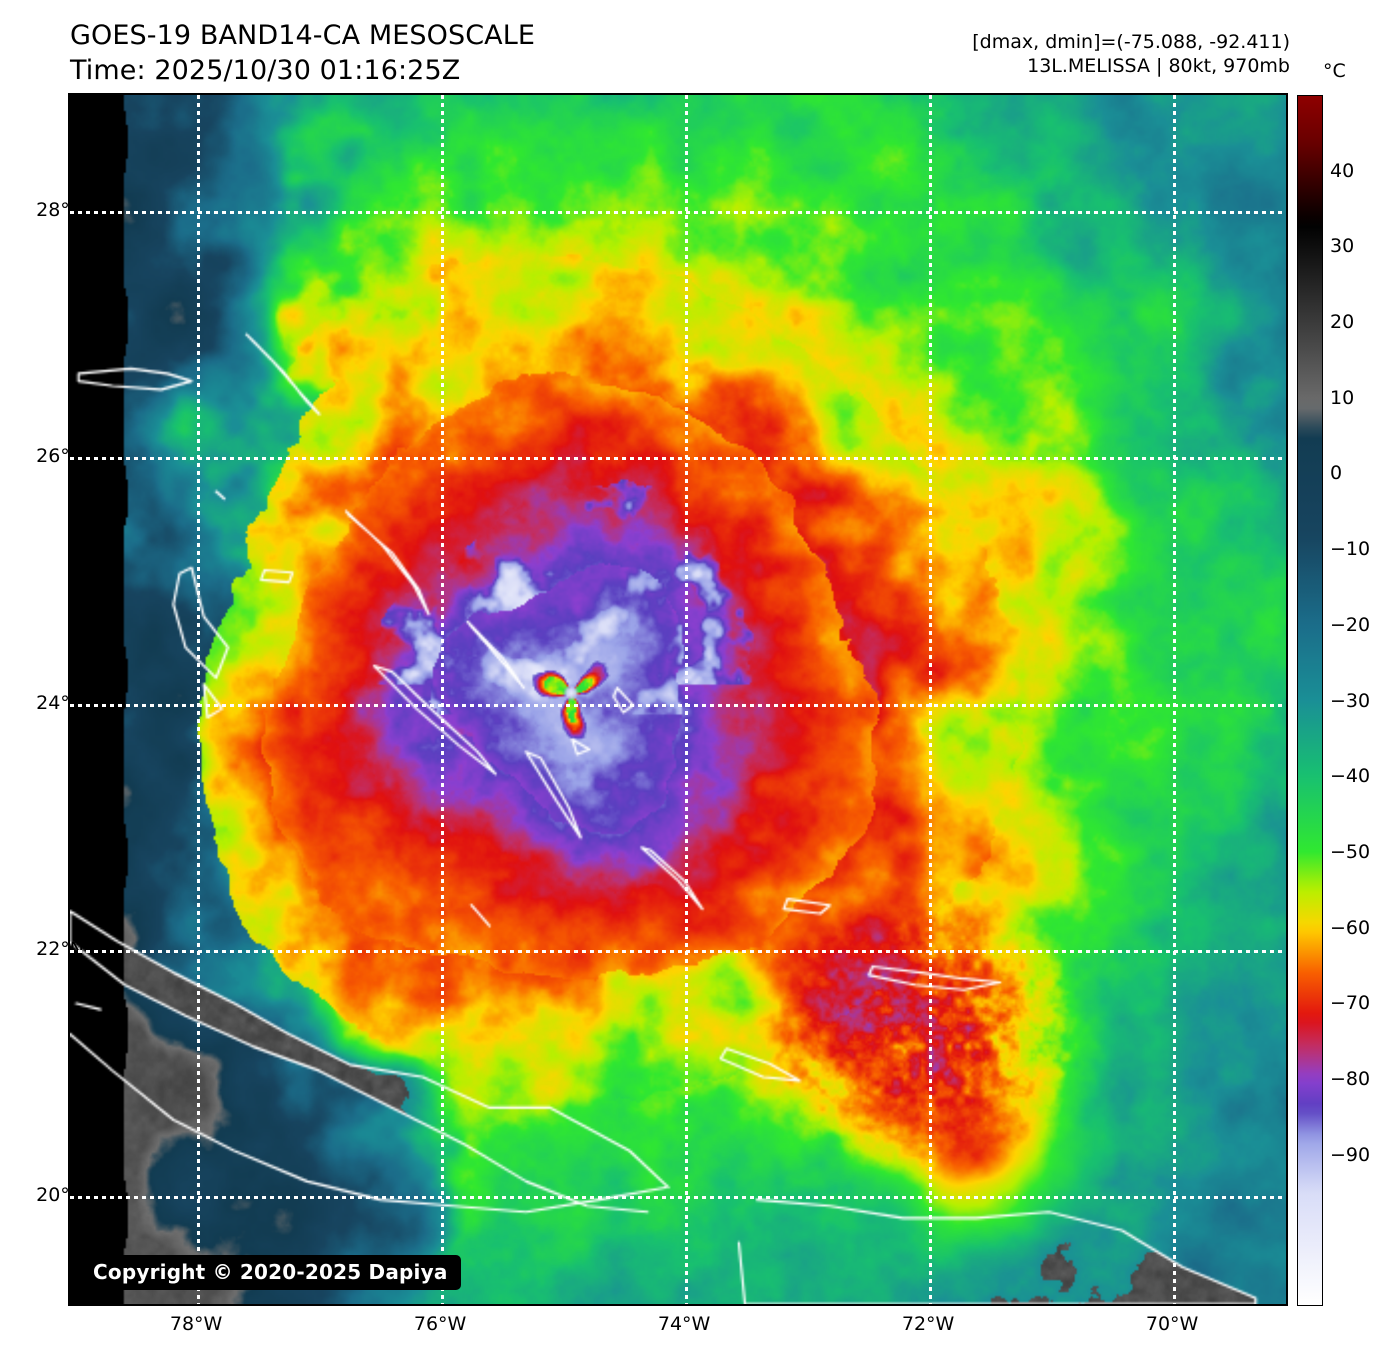  I want to click on lat-tick-4: 20°N, so click(60, 1195).